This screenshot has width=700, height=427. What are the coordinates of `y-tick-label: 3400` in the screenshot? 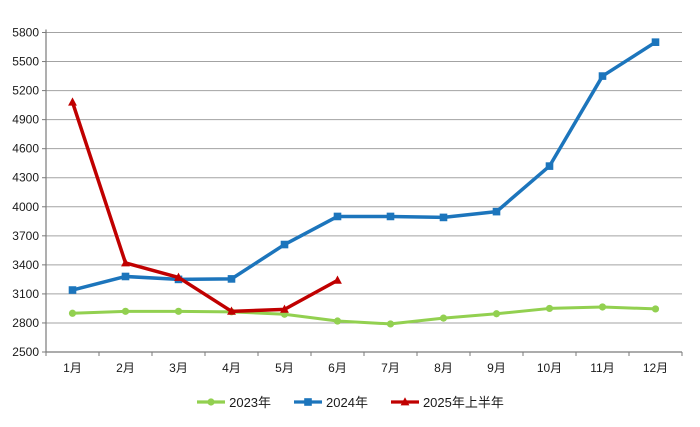 It's located at (25, 265).